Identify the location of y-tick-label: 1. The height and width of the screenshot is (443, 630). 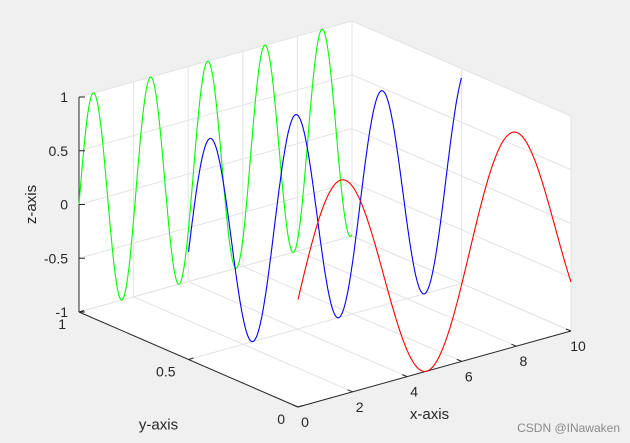
(62, 324).